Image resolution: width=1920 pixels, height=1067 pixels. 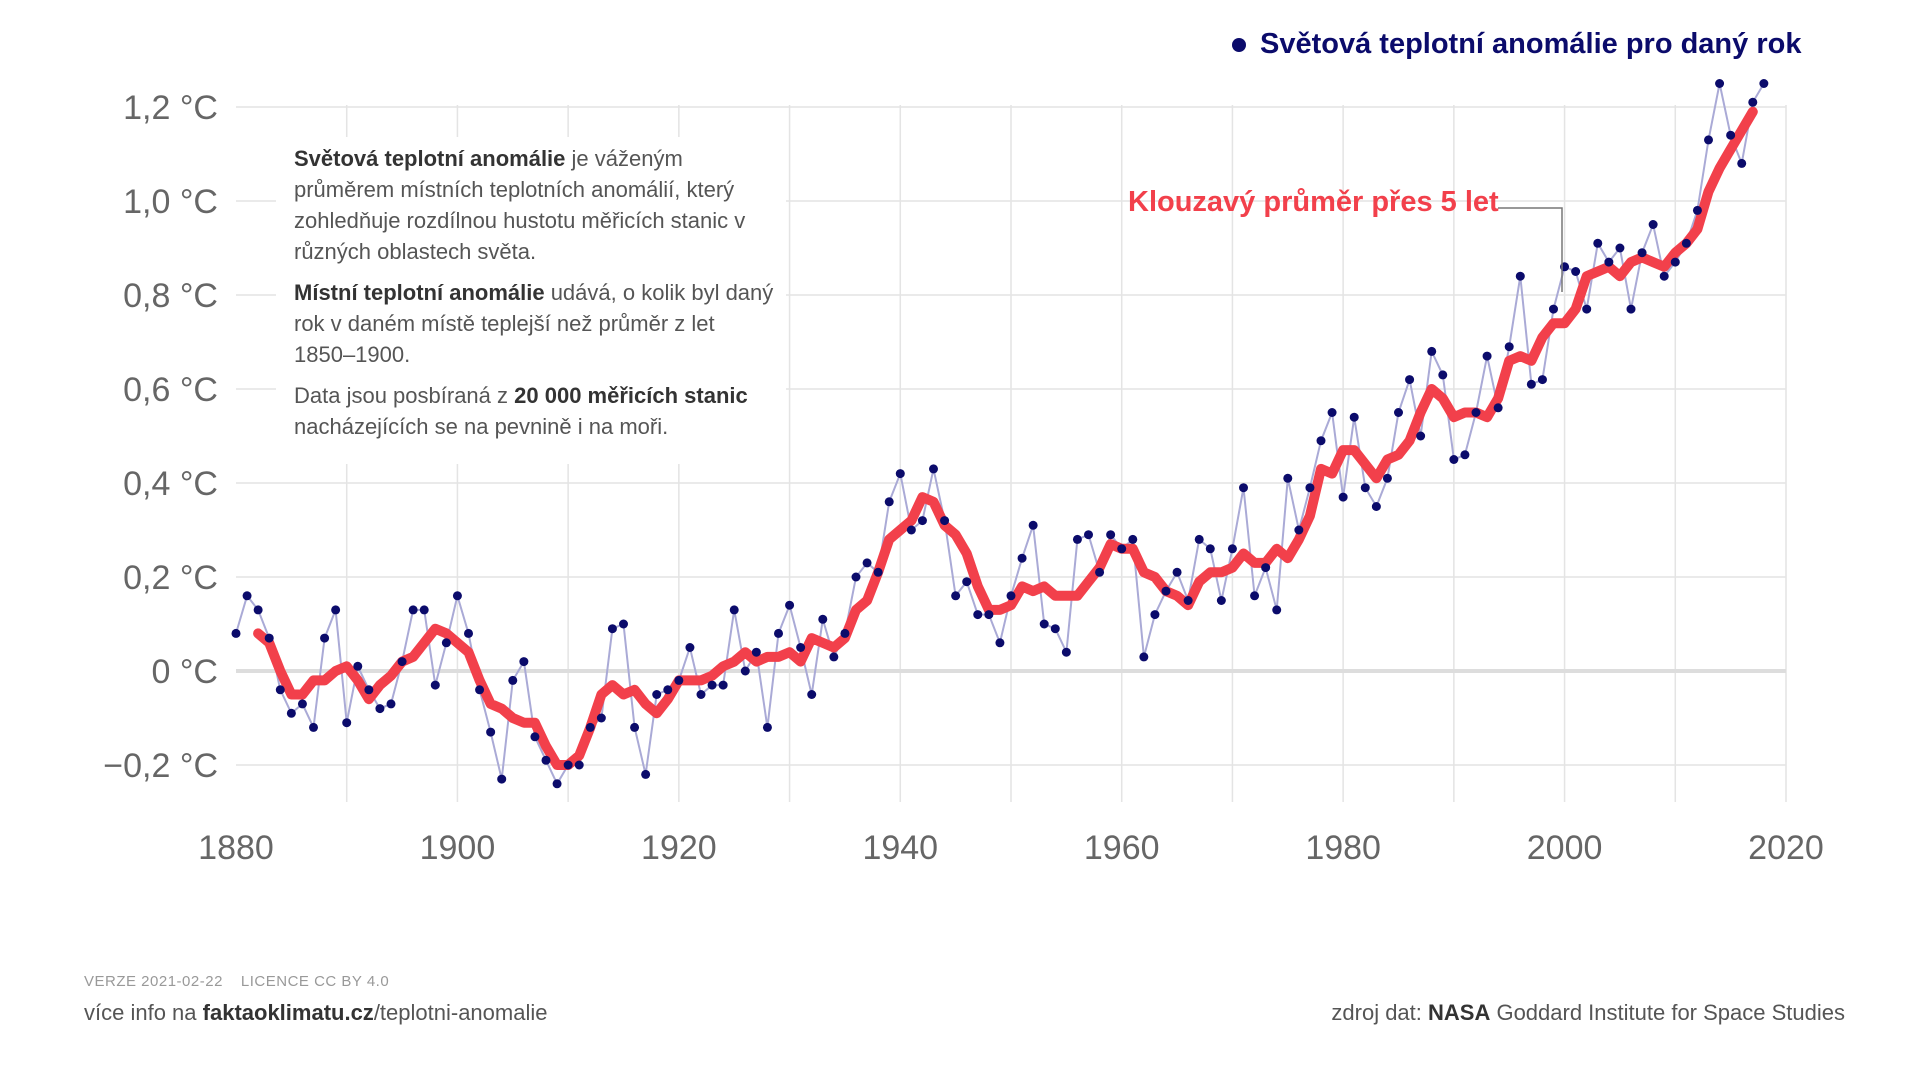 I want to click on x-tick-label: 1900, so click(x=458, y=848).